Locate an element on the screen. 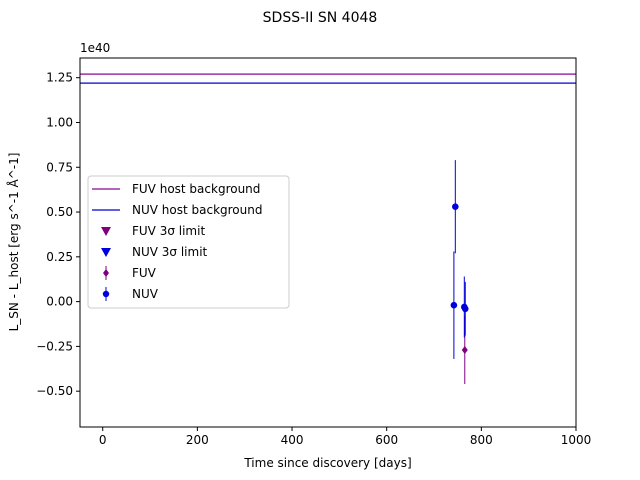 Image resolution: width=640 pixels, height=480 pixels. x-axis: 0 200 400 600 800 1000 is located at coordinates (345, 437).